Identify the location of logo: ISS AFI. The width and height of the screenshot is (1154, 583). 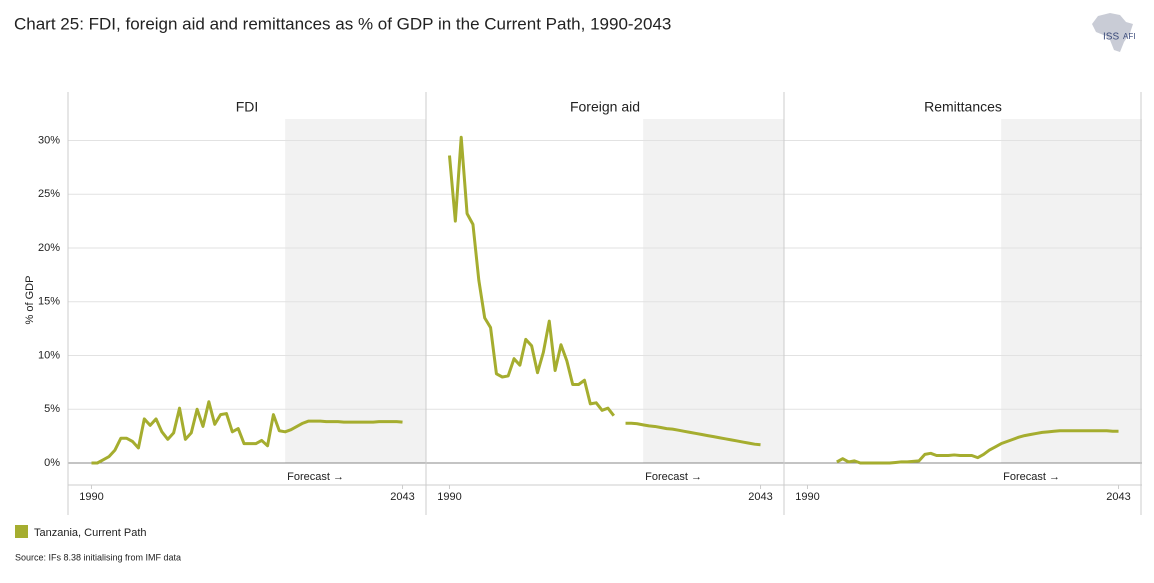
(1113, 32).